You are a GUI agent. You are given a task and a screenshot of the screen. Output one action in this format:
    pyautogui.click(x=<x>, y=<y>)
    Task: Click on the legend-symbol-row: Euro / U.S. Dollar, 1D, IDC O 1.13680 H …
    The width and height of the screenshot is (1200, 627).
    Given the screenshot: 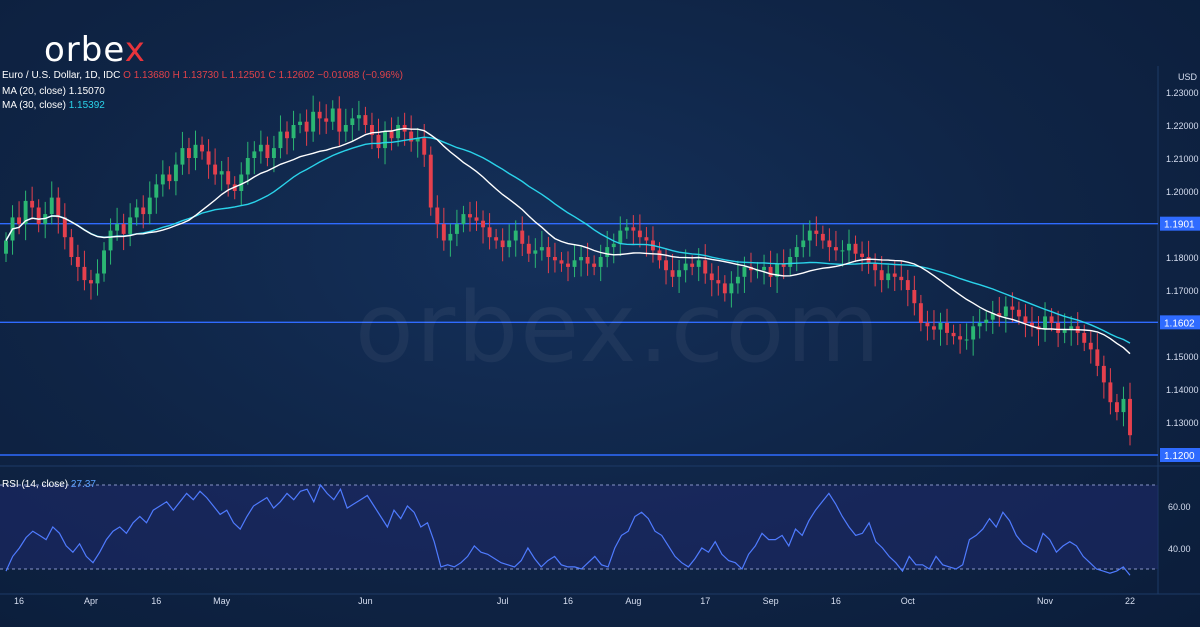 What is the action you would take?
    pyautogui.click(x=202, y=75)
    